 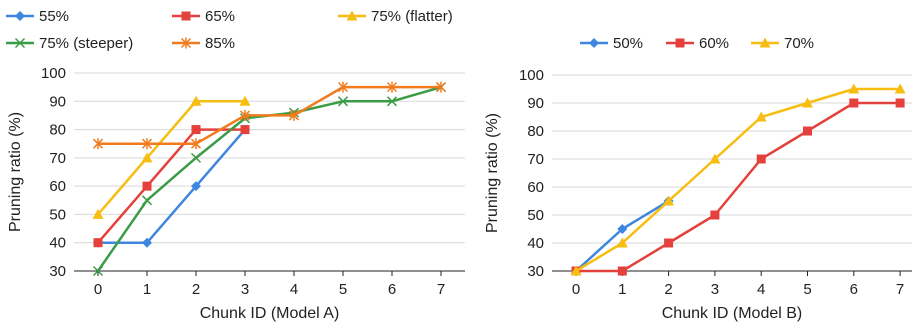 I want to click on legend-item: 75% (flatter), so click(x=395, y=16).